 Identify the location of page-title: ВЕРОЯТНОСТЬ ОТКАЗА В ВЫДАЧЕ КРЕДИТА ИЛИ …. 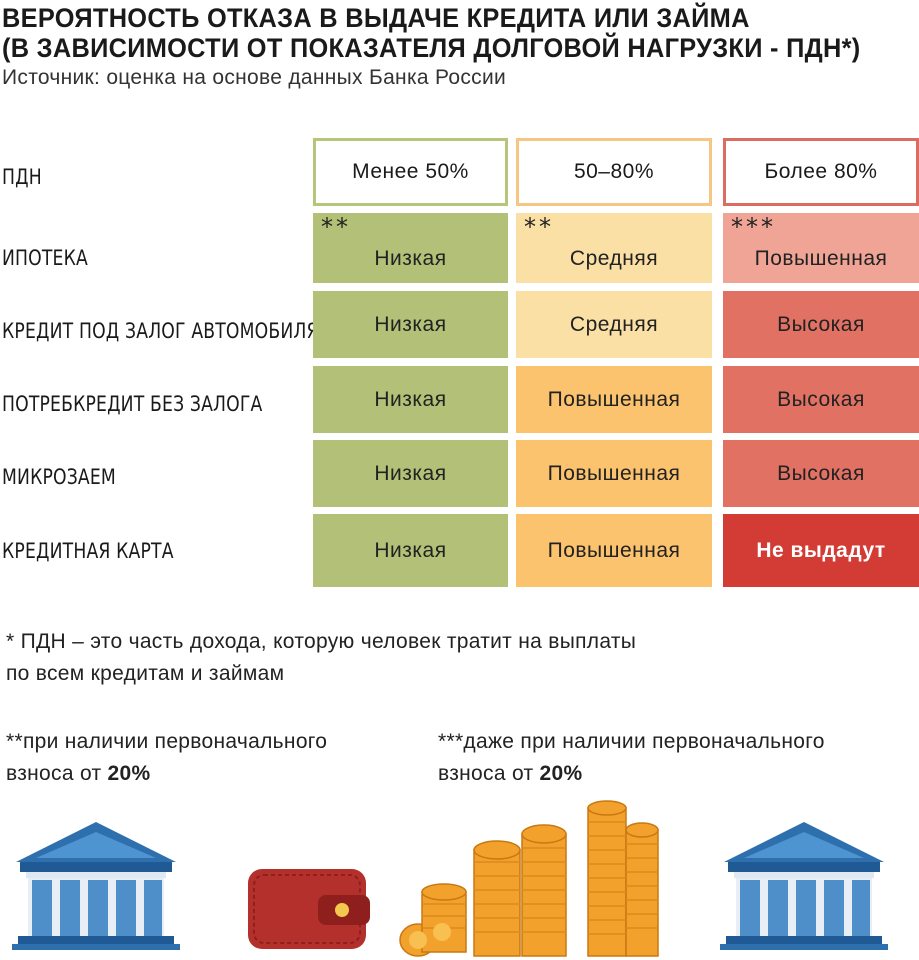
(431, 33).